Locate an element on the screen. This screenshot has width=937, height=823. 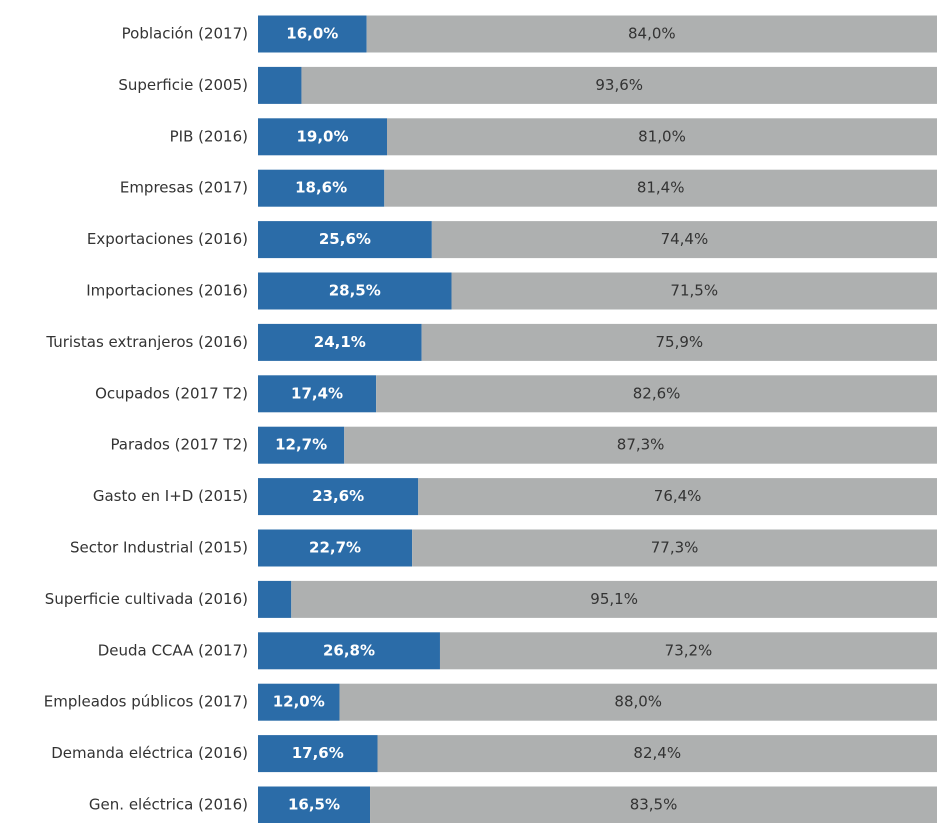
value-label: 77,3% is located at coordinates (675, 548).